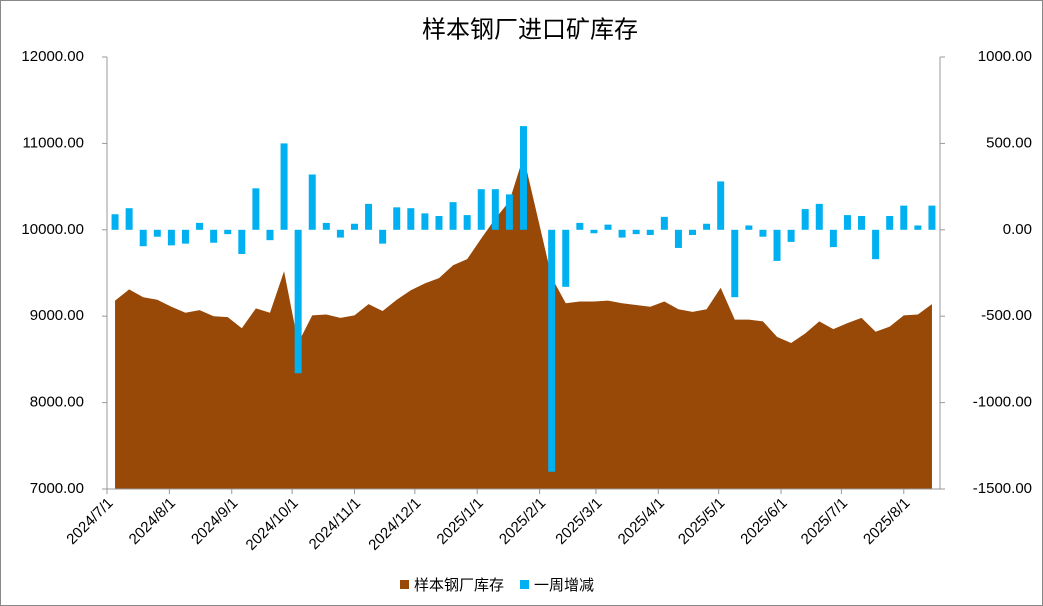 The width and height of the screenshot is (1043, 606). What do you see at coordinates (57, 315) in the screenshot?
I see `y-tick-label: 9000.00` at bounding box center [57, 315].